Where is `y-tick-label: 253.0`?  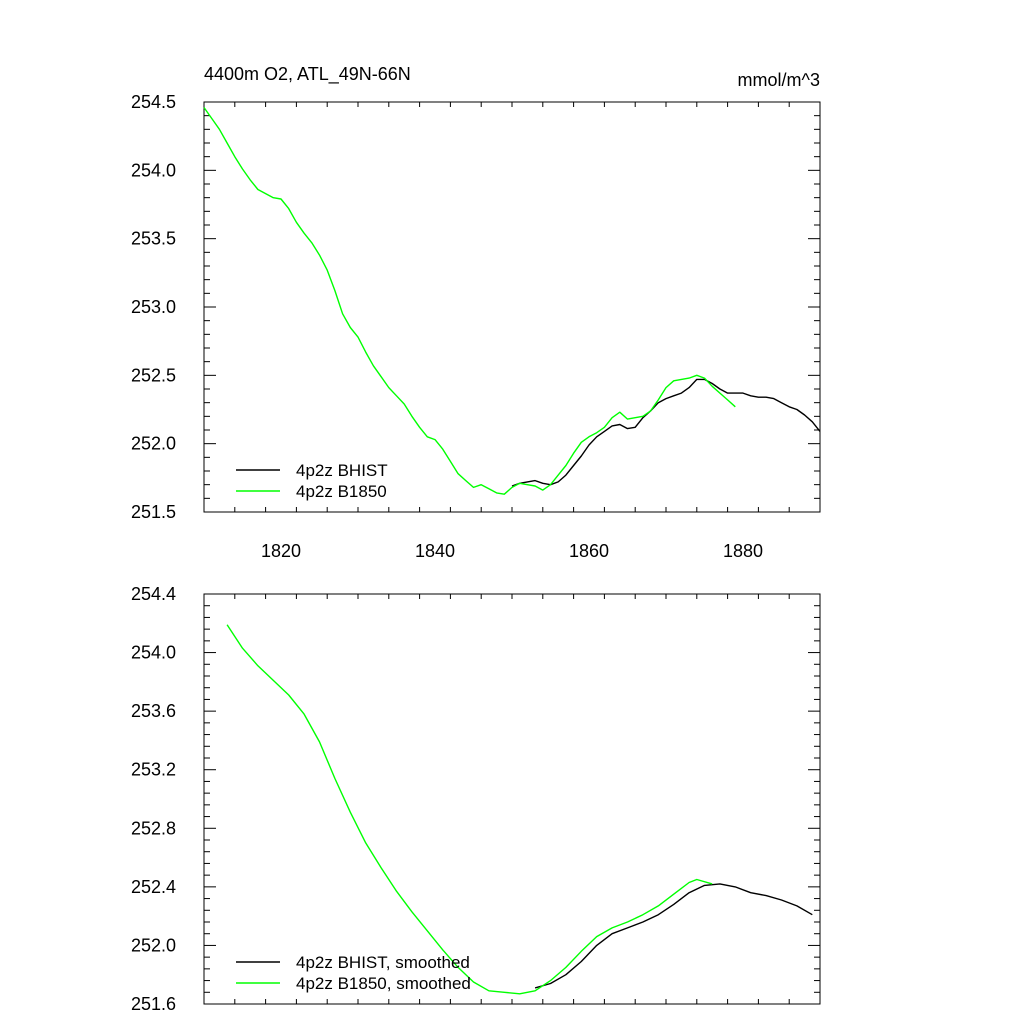 y-tick-label: 253.0 is located at coordinates (153, 307).